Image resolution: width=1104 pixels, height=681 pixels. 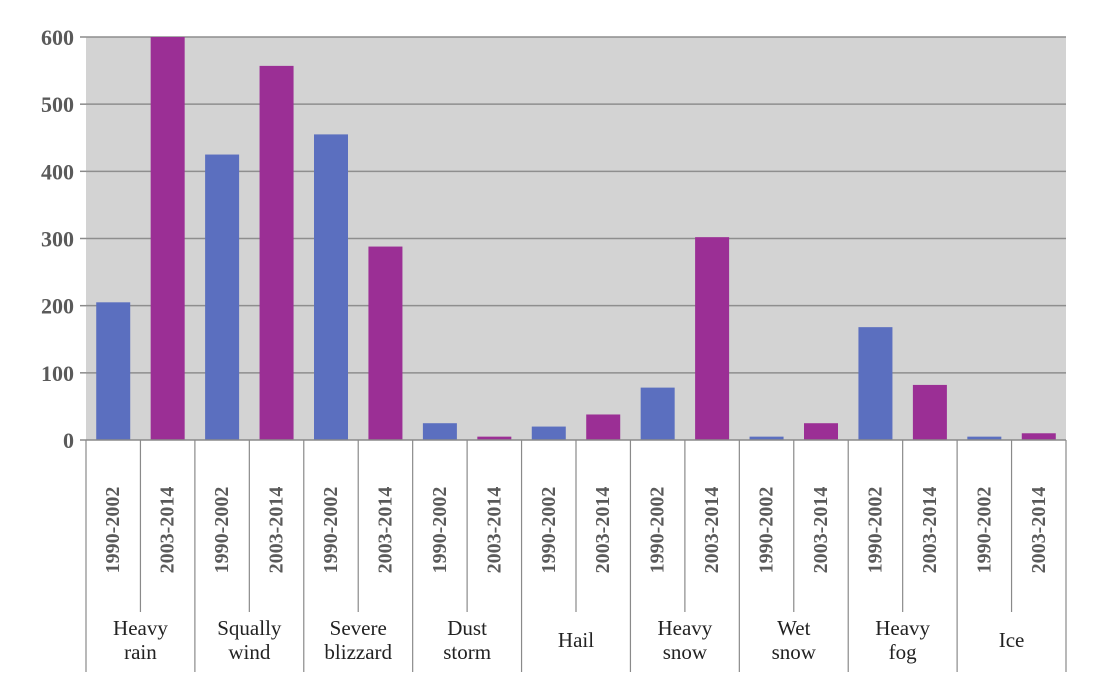 What do you see at coordinates (467, 628) in the screenshot?
I see `category-label: Dust` at bounding box center [467, 628].